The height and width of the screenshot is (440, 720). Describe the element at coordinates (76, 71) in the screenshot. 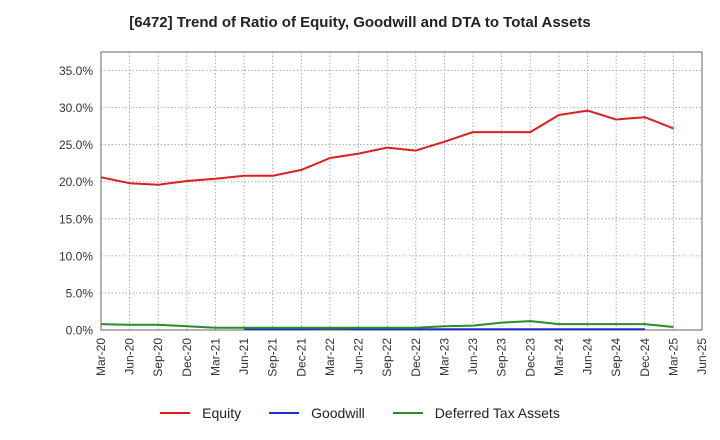

I see `y-tick-label: 35.0%` at that location.